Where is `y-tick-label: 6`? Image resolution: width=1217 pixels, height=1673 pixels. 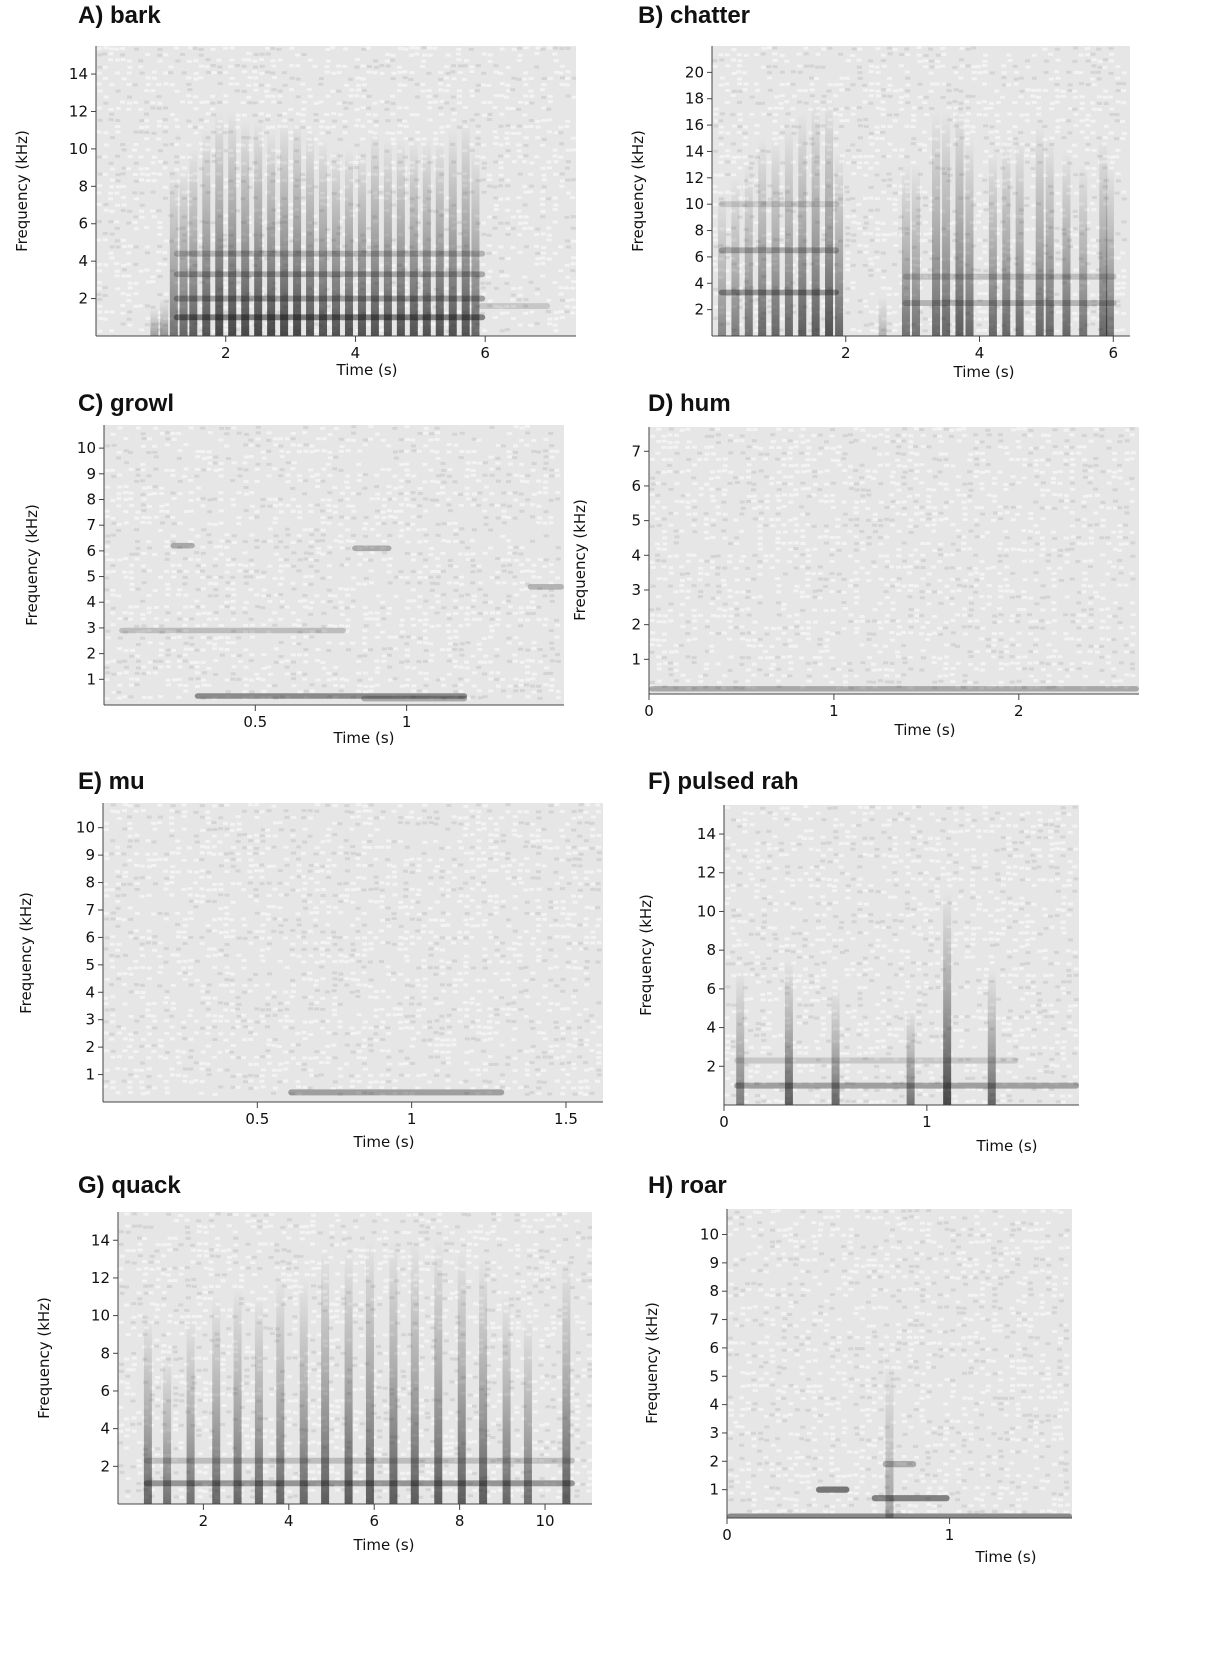 y-tick-label: 6 is located at coordinates (711, 989).